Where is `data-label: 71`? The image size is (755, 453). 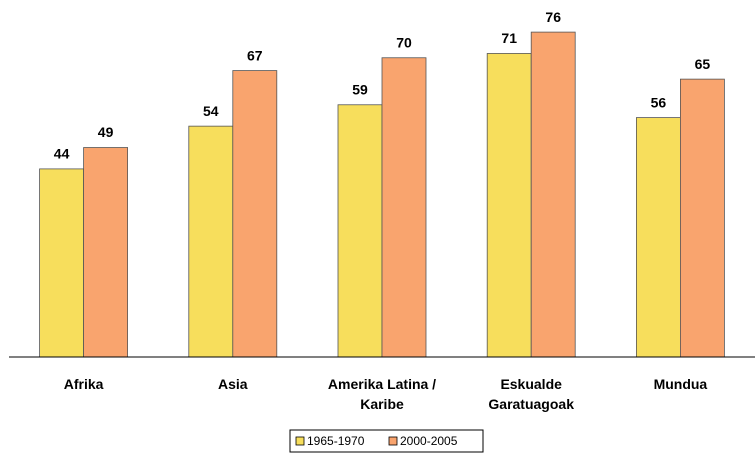 data-label: 71 is located at coordinates (509, 38).